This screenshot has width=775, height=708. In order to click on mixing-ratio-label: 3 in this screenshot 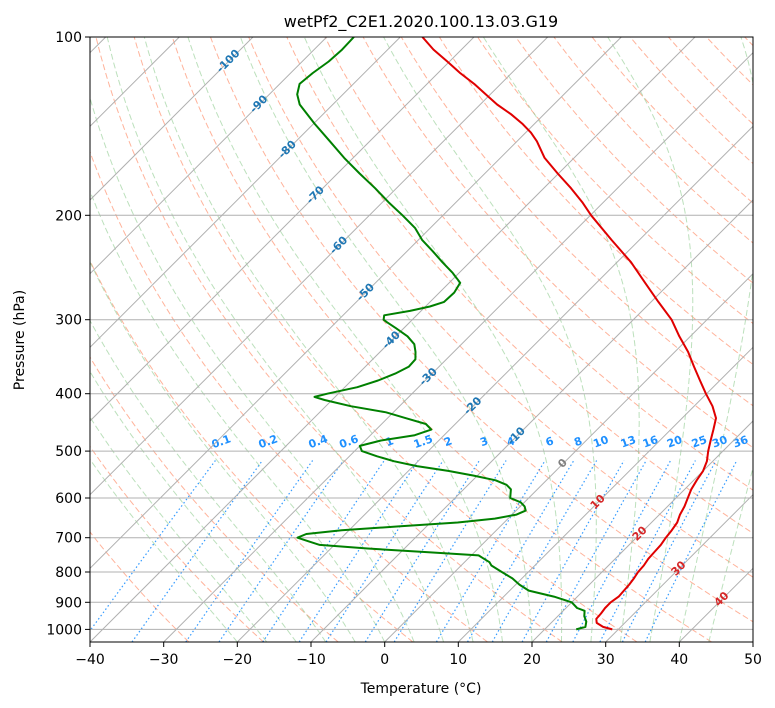, I will do `click(484, 441)`.